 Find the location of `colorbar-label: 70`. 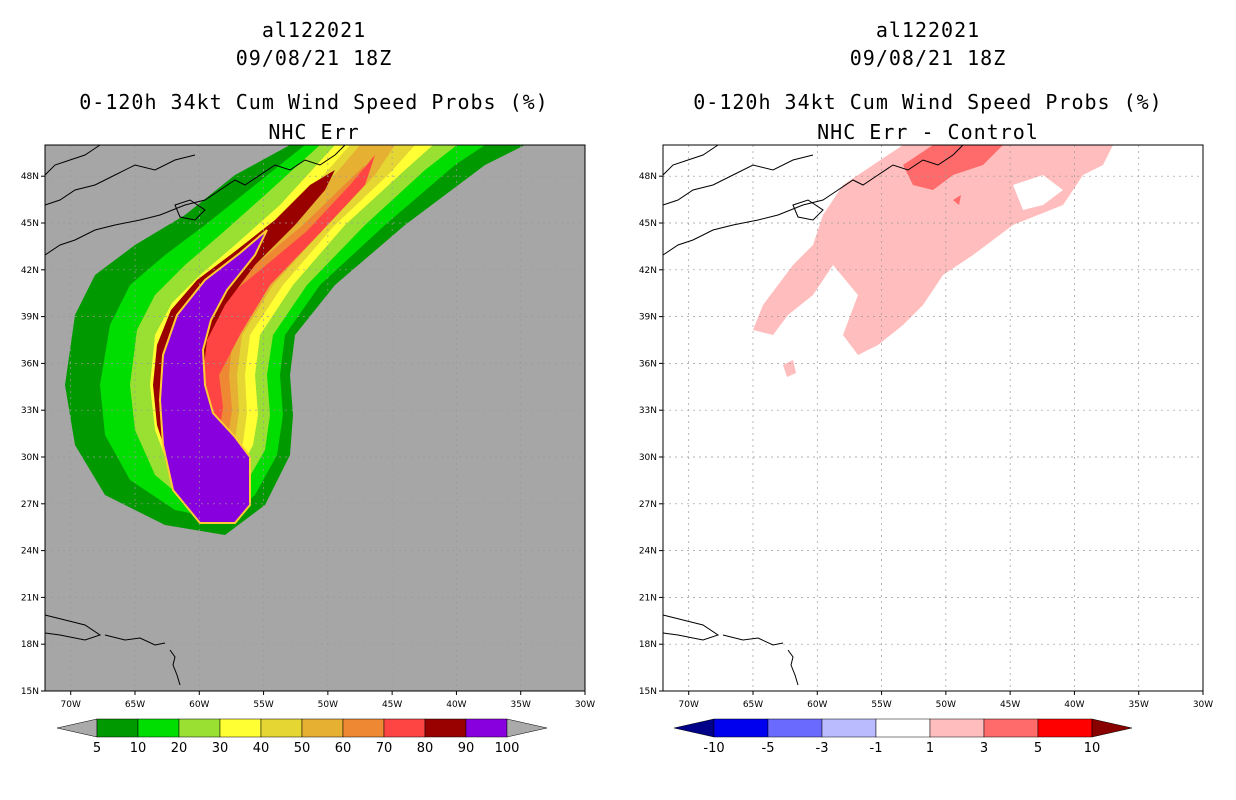

colorbar-label: 70 is located at coordinates (384, 748).